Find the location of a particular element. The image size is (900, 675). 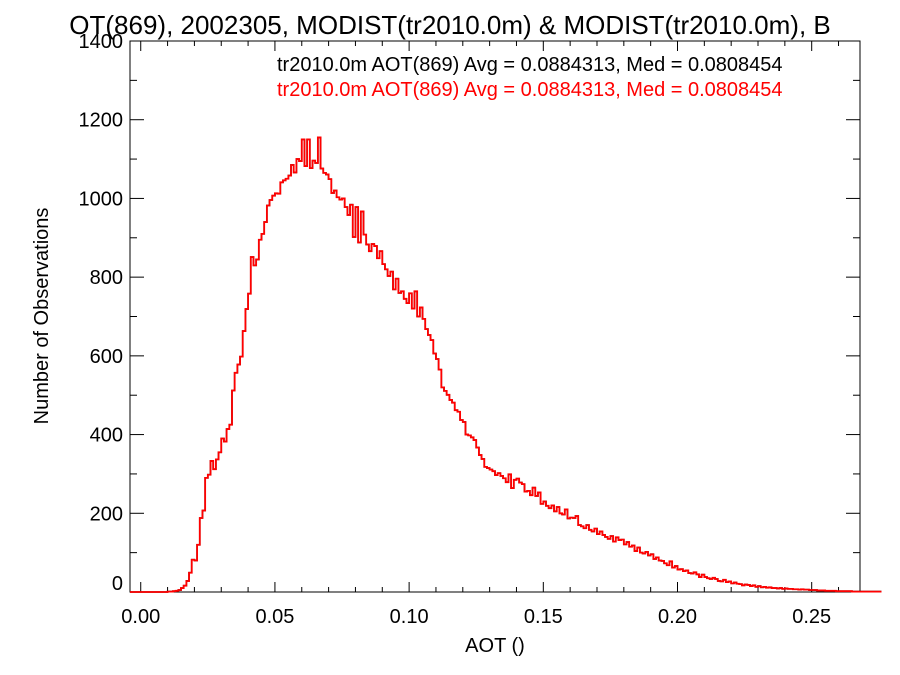

x-axis-label: AOT () is located at coordinates (495, 646).